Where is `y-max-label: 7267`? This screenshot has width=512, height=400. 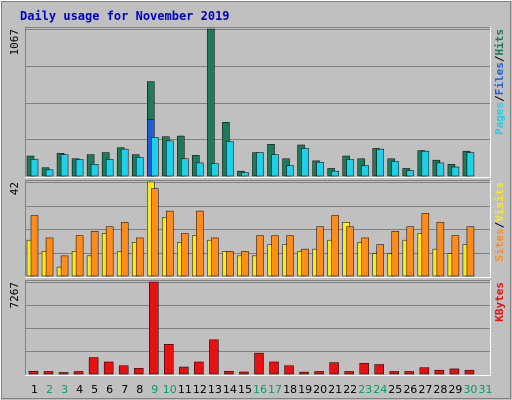 y-max-label: 7267 is located at coordinates (14, 295).